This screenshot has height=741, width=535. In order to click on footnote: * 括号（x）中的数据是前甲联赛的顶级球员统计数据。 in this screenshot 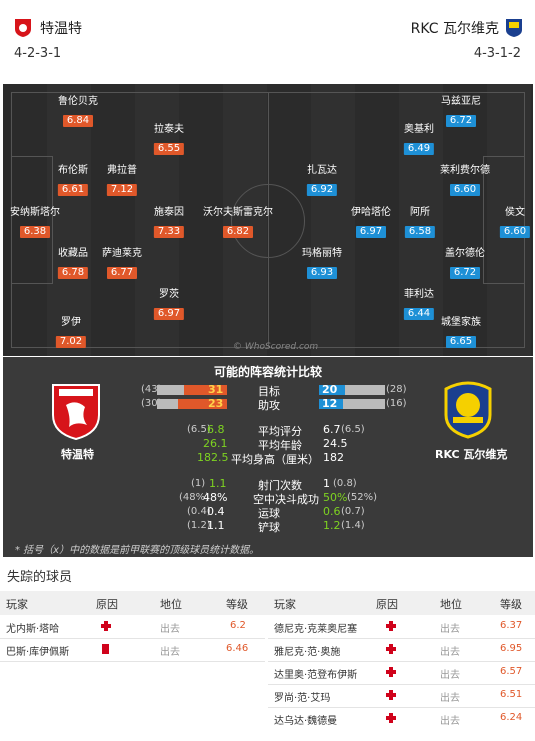, I will do `click(137, 550)`.